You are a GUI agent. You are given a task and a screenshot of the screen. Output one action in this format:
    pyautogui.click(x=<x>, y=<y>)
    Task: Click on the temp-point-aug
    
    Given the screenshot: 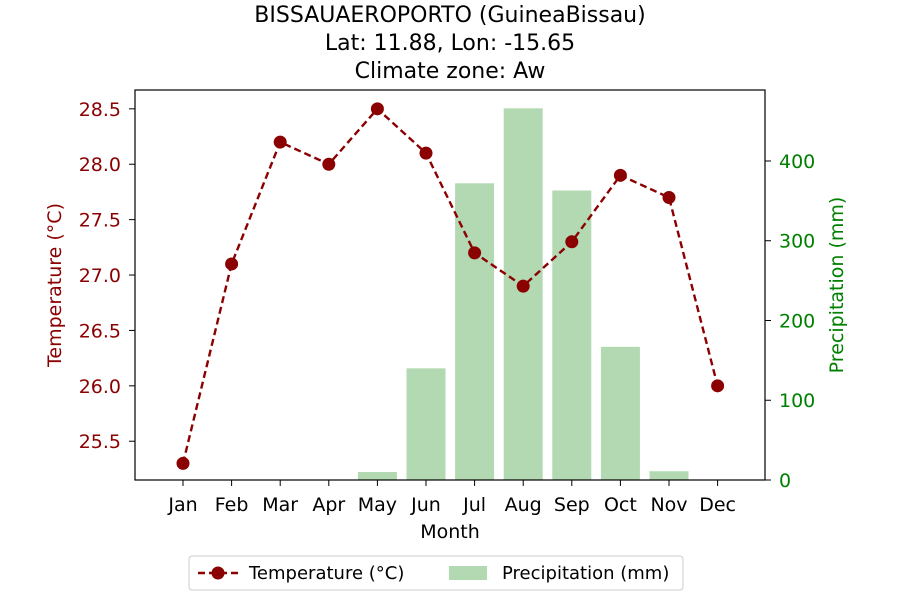 What is the action you would take?
    pyautogui.click(x=523, y=286)
    